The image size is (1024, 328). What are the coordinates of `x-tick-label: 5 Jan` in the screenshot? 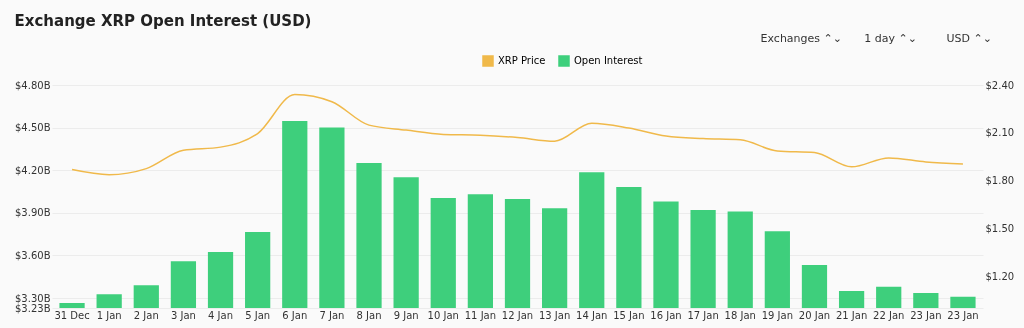 It's located at (258, 315).